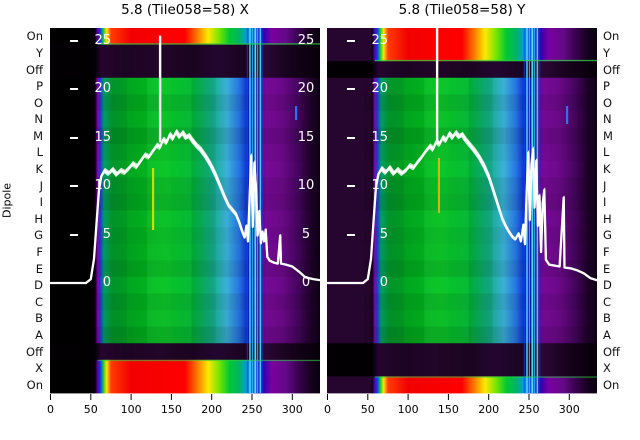 The image size is (640, 440). I want to click on x-tick-label-x-200: 200, so click(212, 409).